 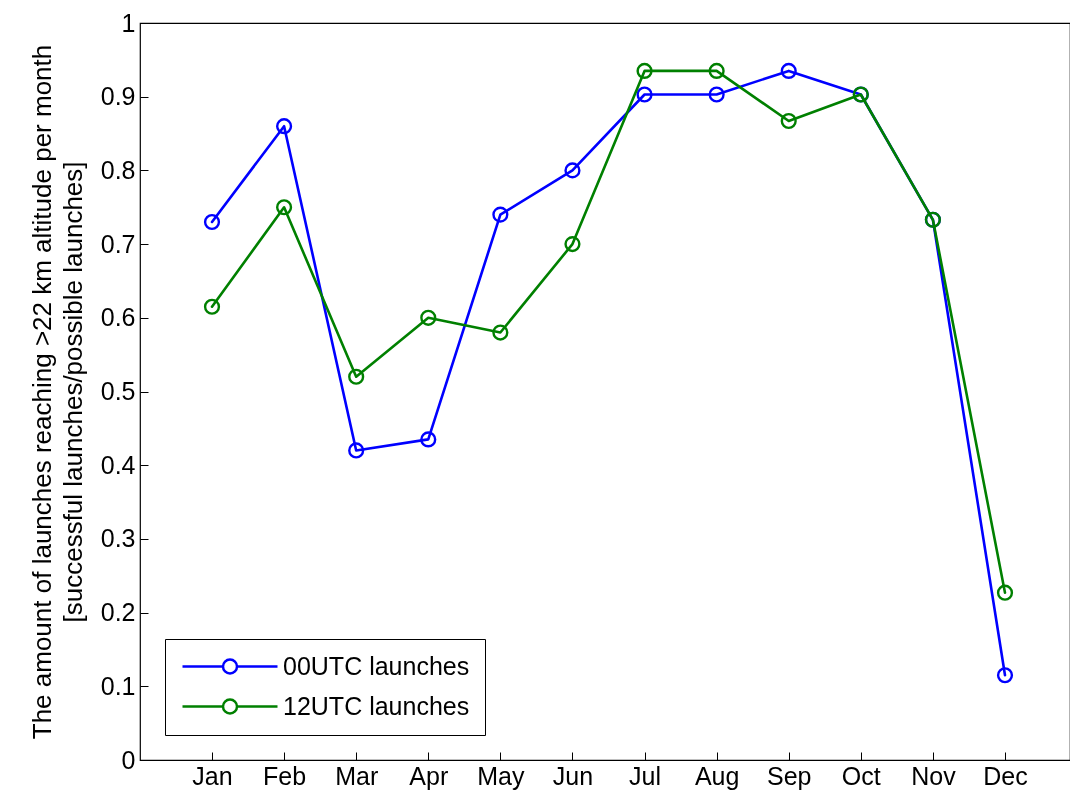 I want to click on y-tick-label: 0.7, so click(x=118, y=243).